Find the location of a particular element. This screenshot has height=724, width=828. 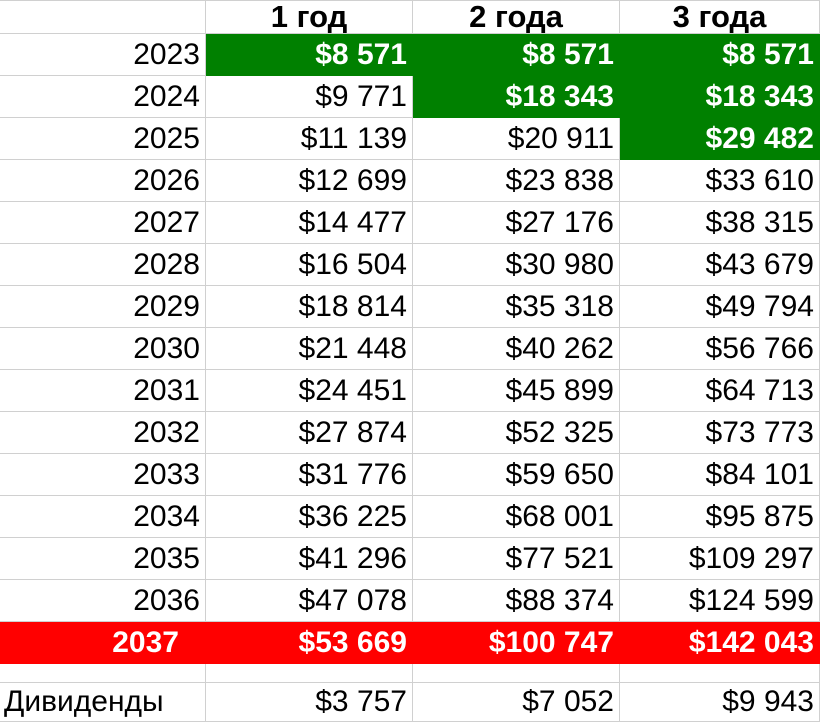

value-cell: $88 374 is located at coordinates (516, 601).